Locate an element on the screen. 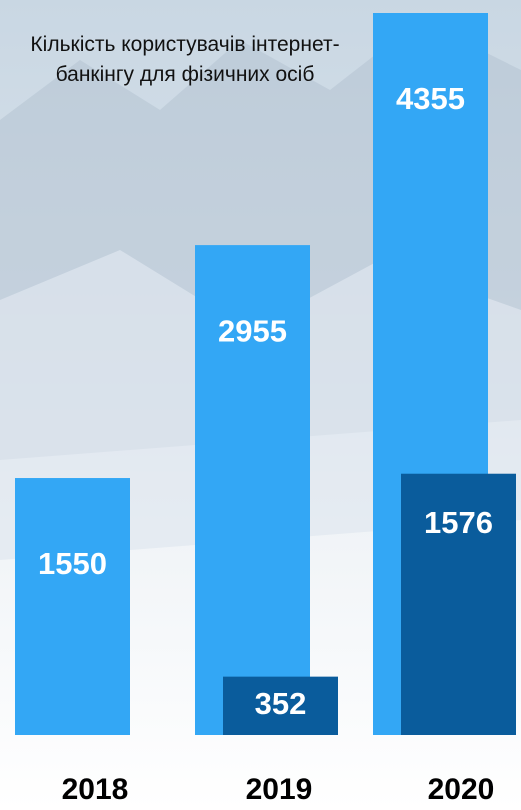 The height and width of the screenshot is (810, 521). x-tick-label: 2018 is located at coordinates (95, 789).